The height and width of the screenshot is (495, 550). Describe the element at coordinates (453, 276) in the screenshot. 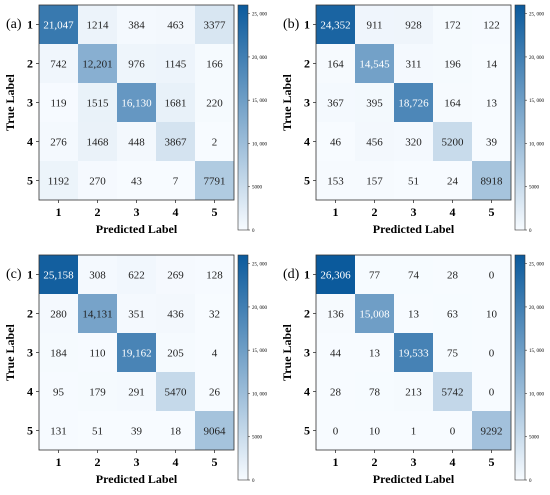

I see `cell-value-label: 28` at that location.